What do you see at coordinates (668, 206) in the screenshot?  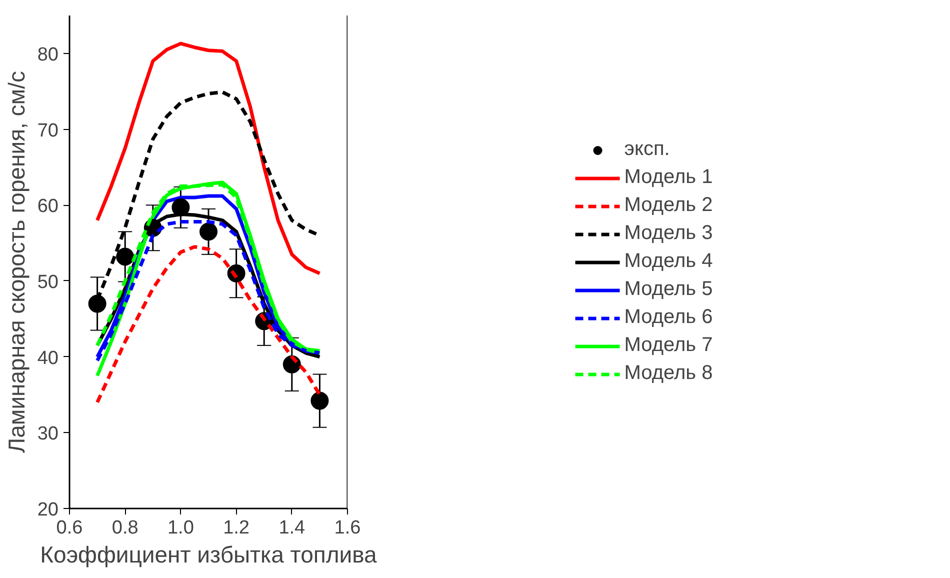 I see `legend-label: Модель 2` at bounding box center [668, 206].